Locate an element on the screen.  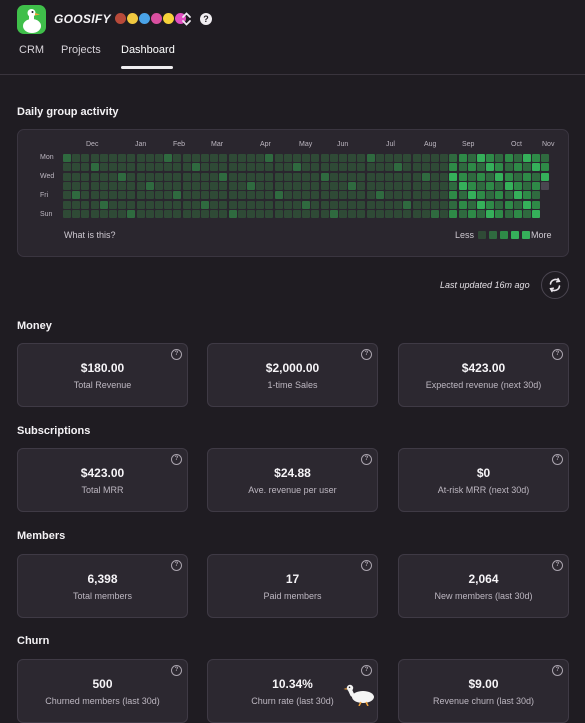
chevron-updown-icon is located at coordinates (186, 19).